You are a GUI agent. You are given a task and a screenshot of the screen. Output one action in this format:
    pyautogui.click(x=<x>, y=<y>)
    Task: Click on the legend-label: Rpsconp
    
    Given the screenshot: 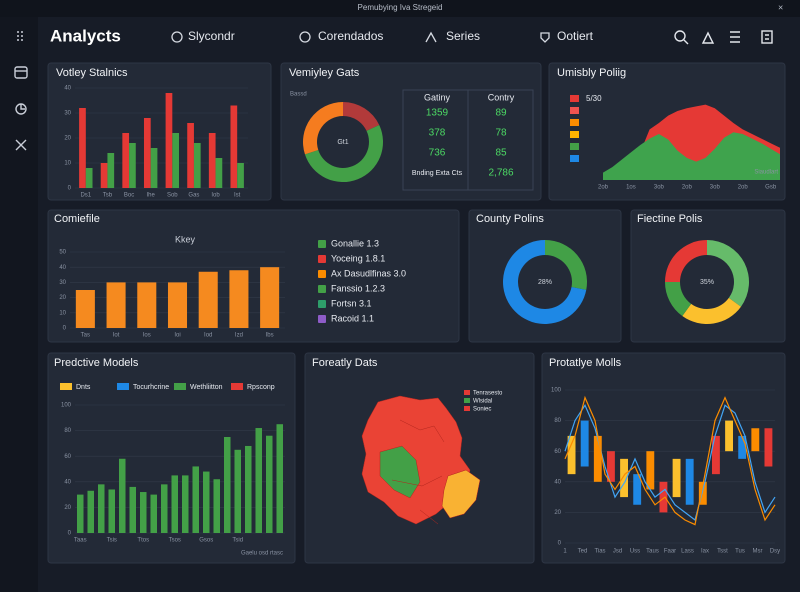 What is the action you would take?
    pyautogui.click(x=261, y=387)
    